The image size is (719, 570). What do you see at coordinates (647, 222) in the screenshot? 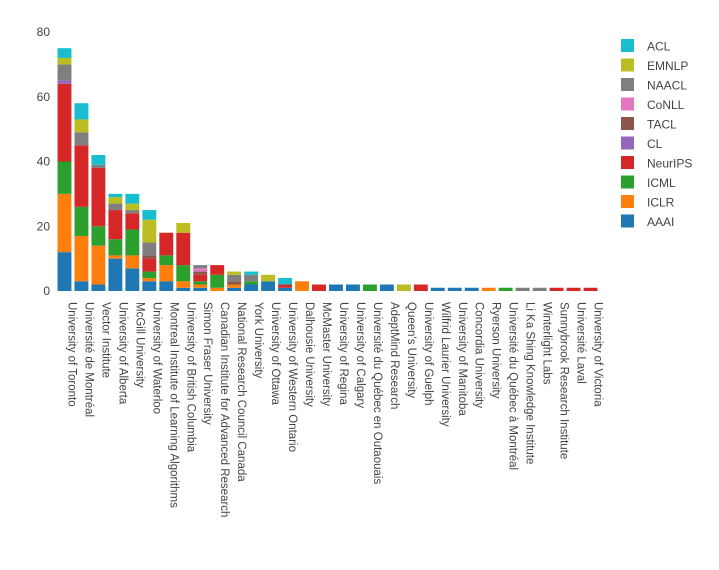
I see `legend-item-aaai: AAAI` at bounding box center [647, 222].